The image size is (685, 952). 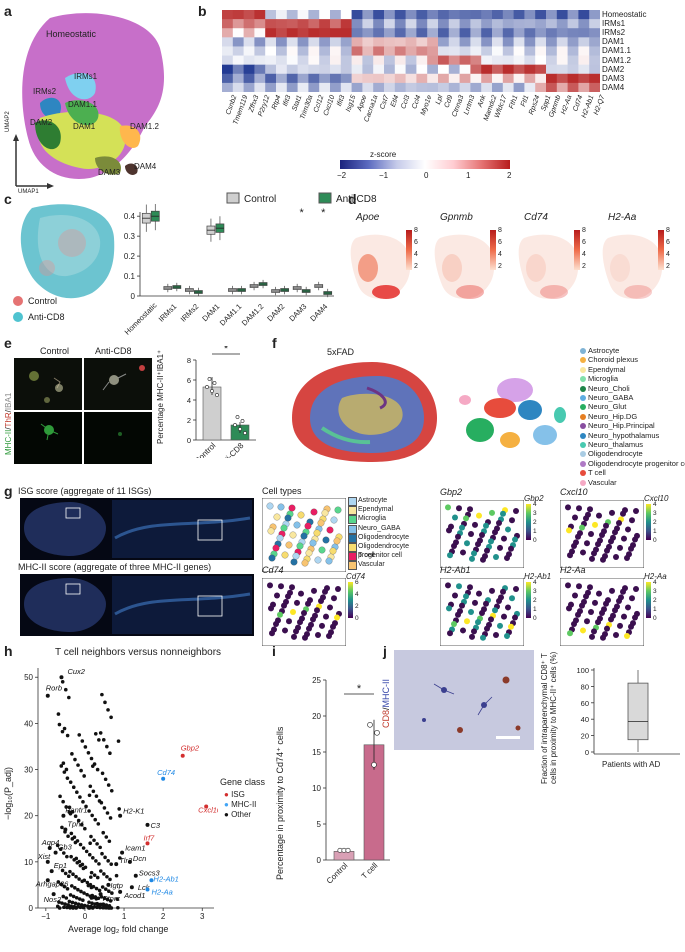 What do you see at coordinates (144, 126) in the screenshot?
I see `label-dam1-2: DAM1.2` at bounding box center [144, 126].